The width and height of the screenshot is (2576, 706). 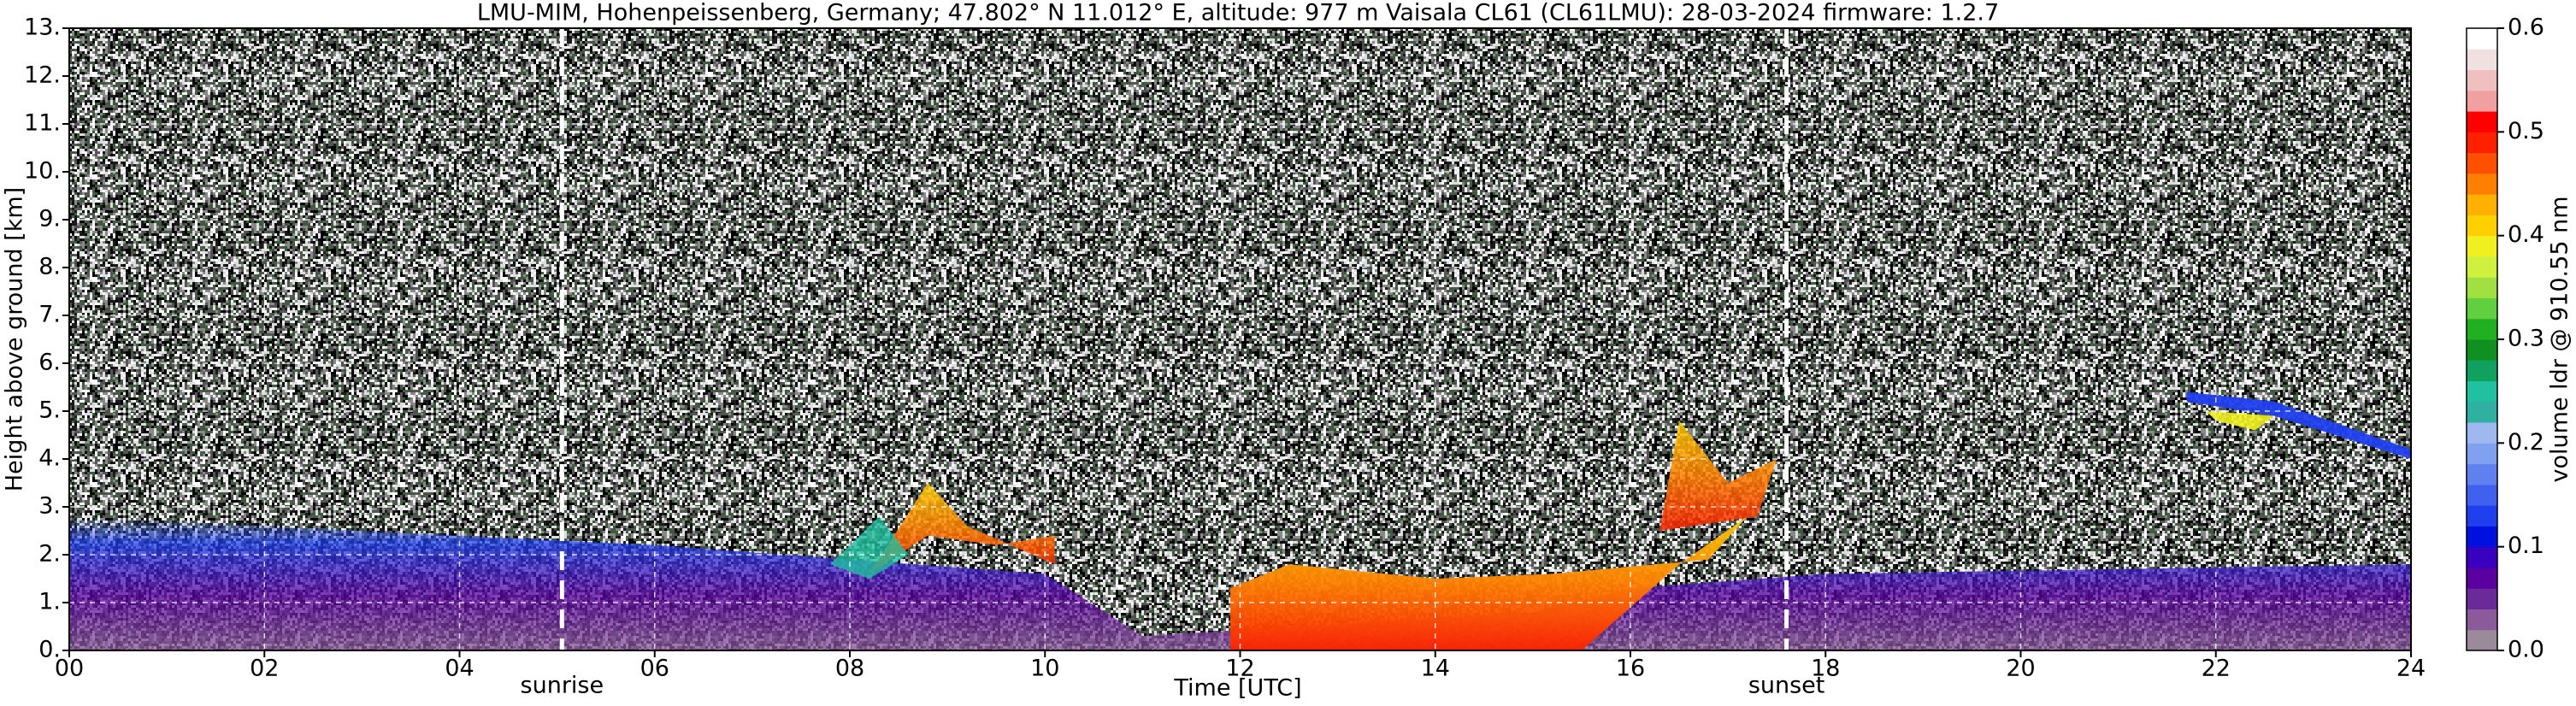 I want to click on x-tick-label: 12, so click(x=1239, y=669).